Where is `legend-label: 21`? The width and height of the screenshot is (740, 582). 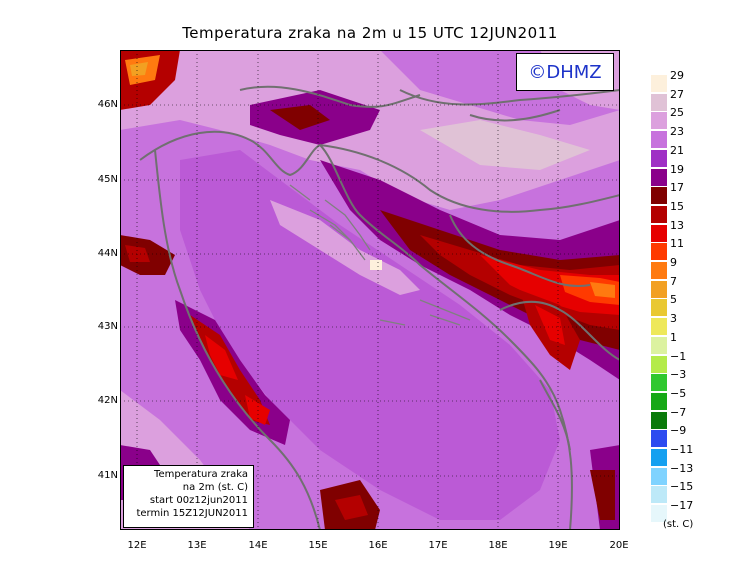 legend-label: 21 is located at coordinates (677, 150).